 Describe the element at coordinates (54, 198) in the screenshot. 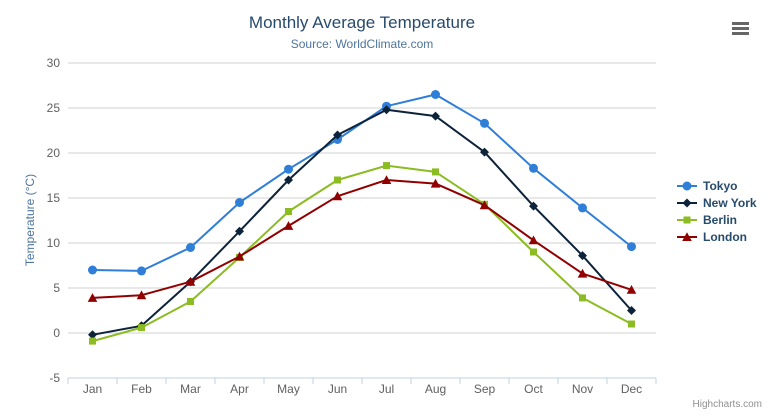

I see `y-axis-tick-label: 15` at that location.